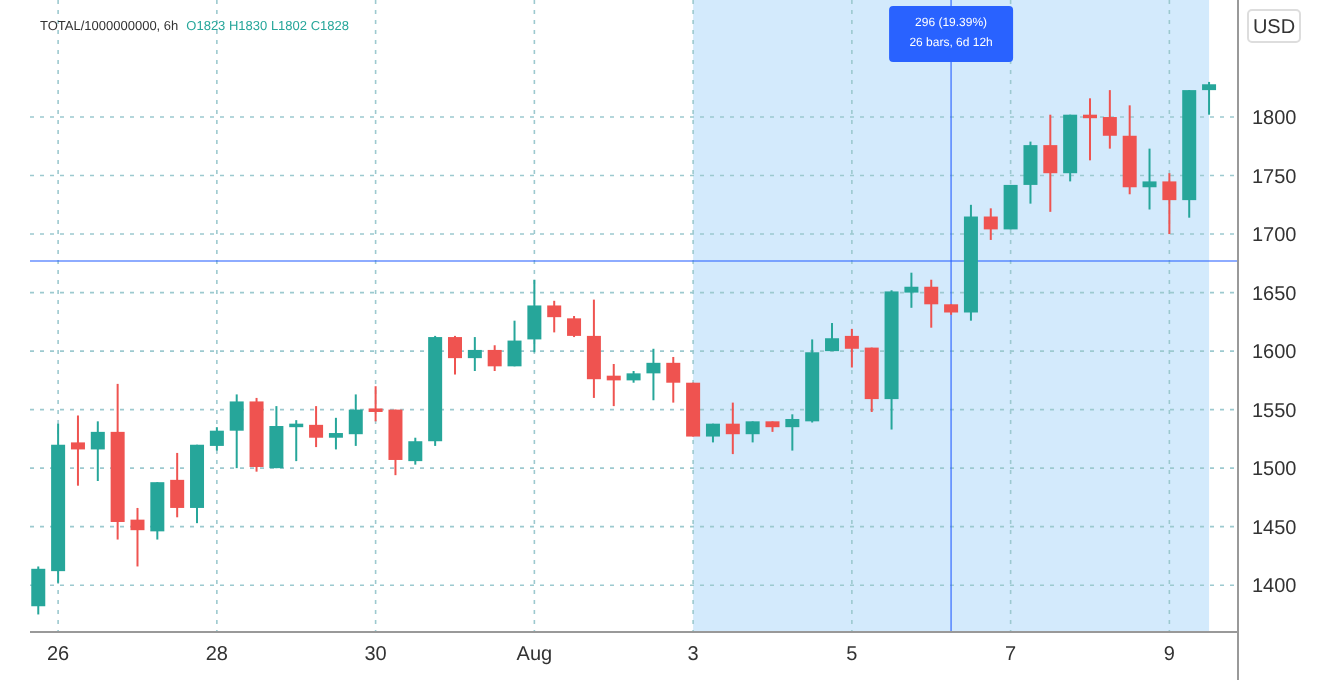  What do you see at coordinates (1275, 236) in the screenshot?
I see `y-tick-label: 1700` at bounding box center [1275, 236].